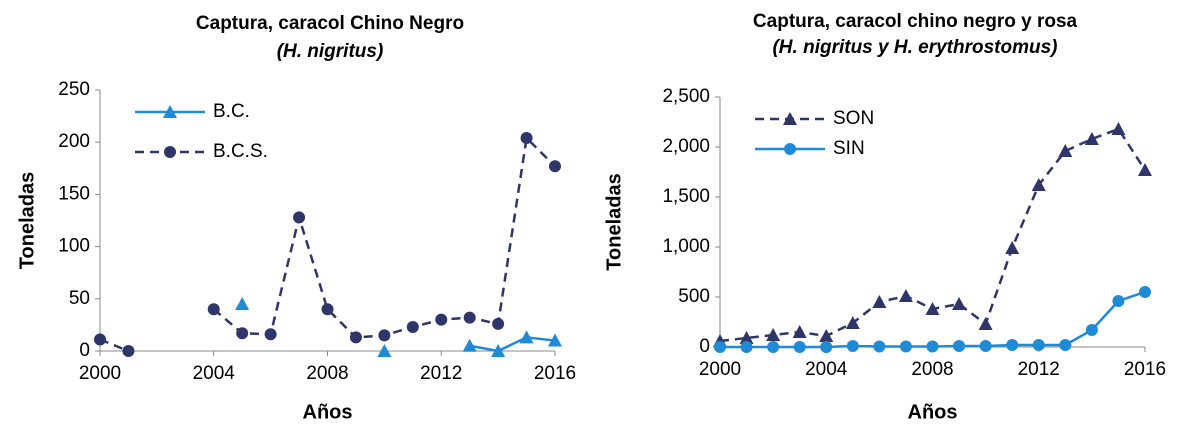  What do you see at coordinates (79, 298) in the screenshot?
I see `y-tick-label: 50` at bounding box center [79, 298].